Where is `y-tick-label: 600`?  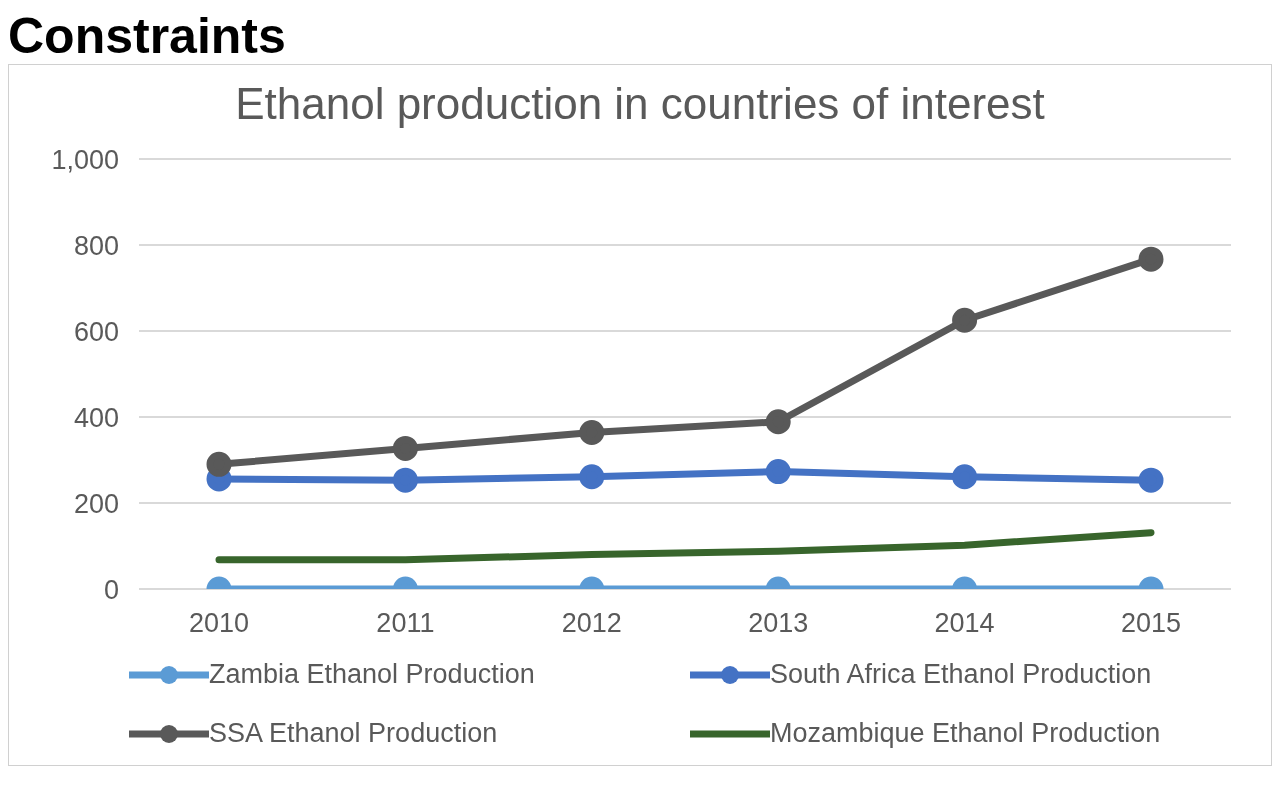
y-tick-label: 600 is located at coordinates (96, 331).